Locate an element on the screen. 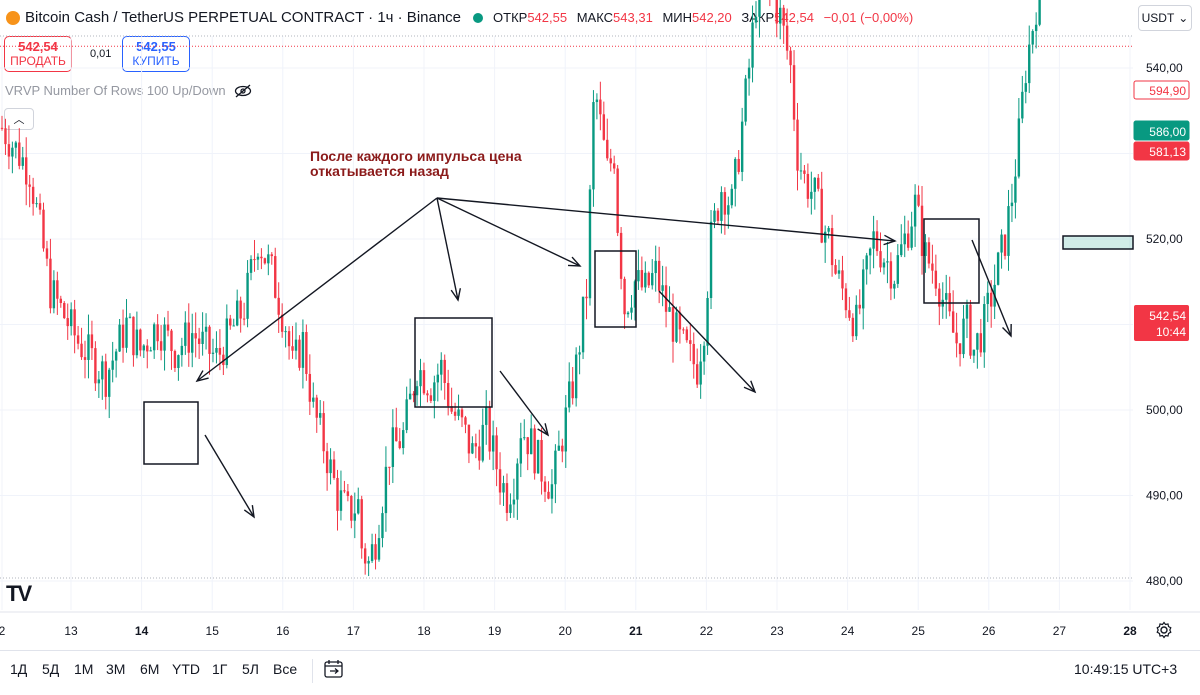 The height and width of the screenshot is (695, 1200). x-tick-label: 28 is located at coordinates (1130, 631).